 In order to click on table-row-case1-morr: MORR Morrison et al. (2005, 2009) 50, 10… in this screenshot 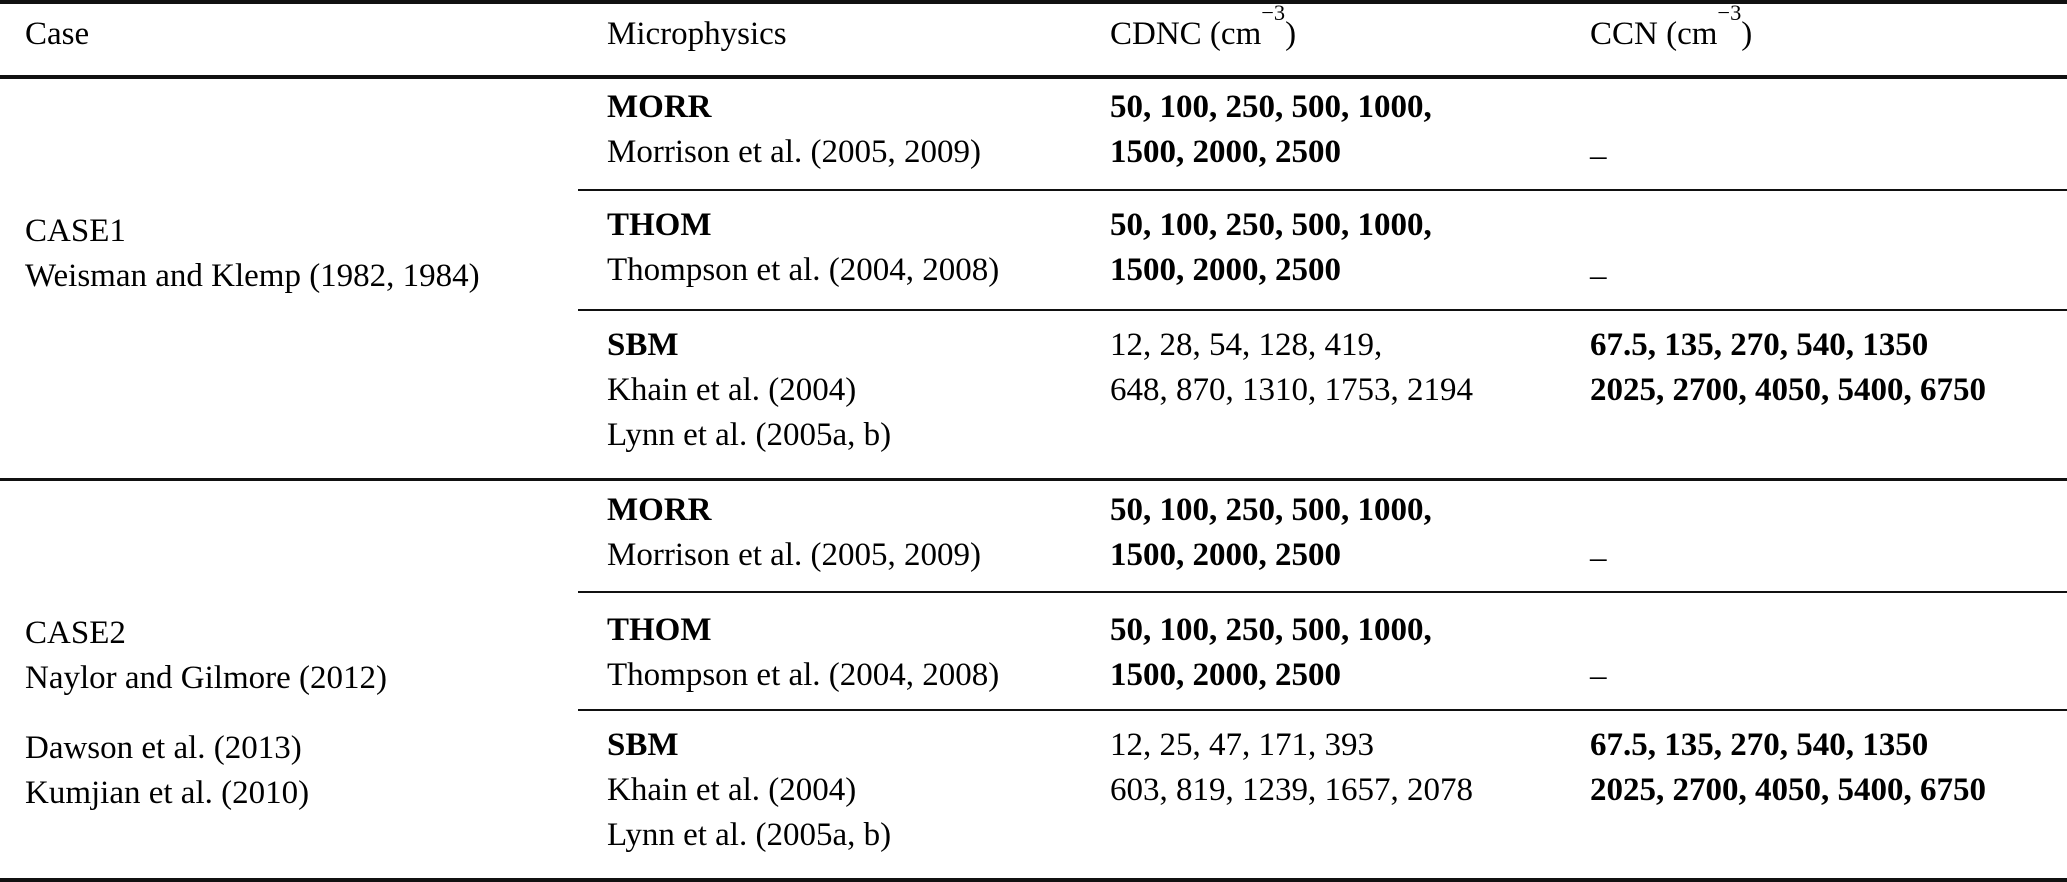, I will do `click(1322, 134)`.